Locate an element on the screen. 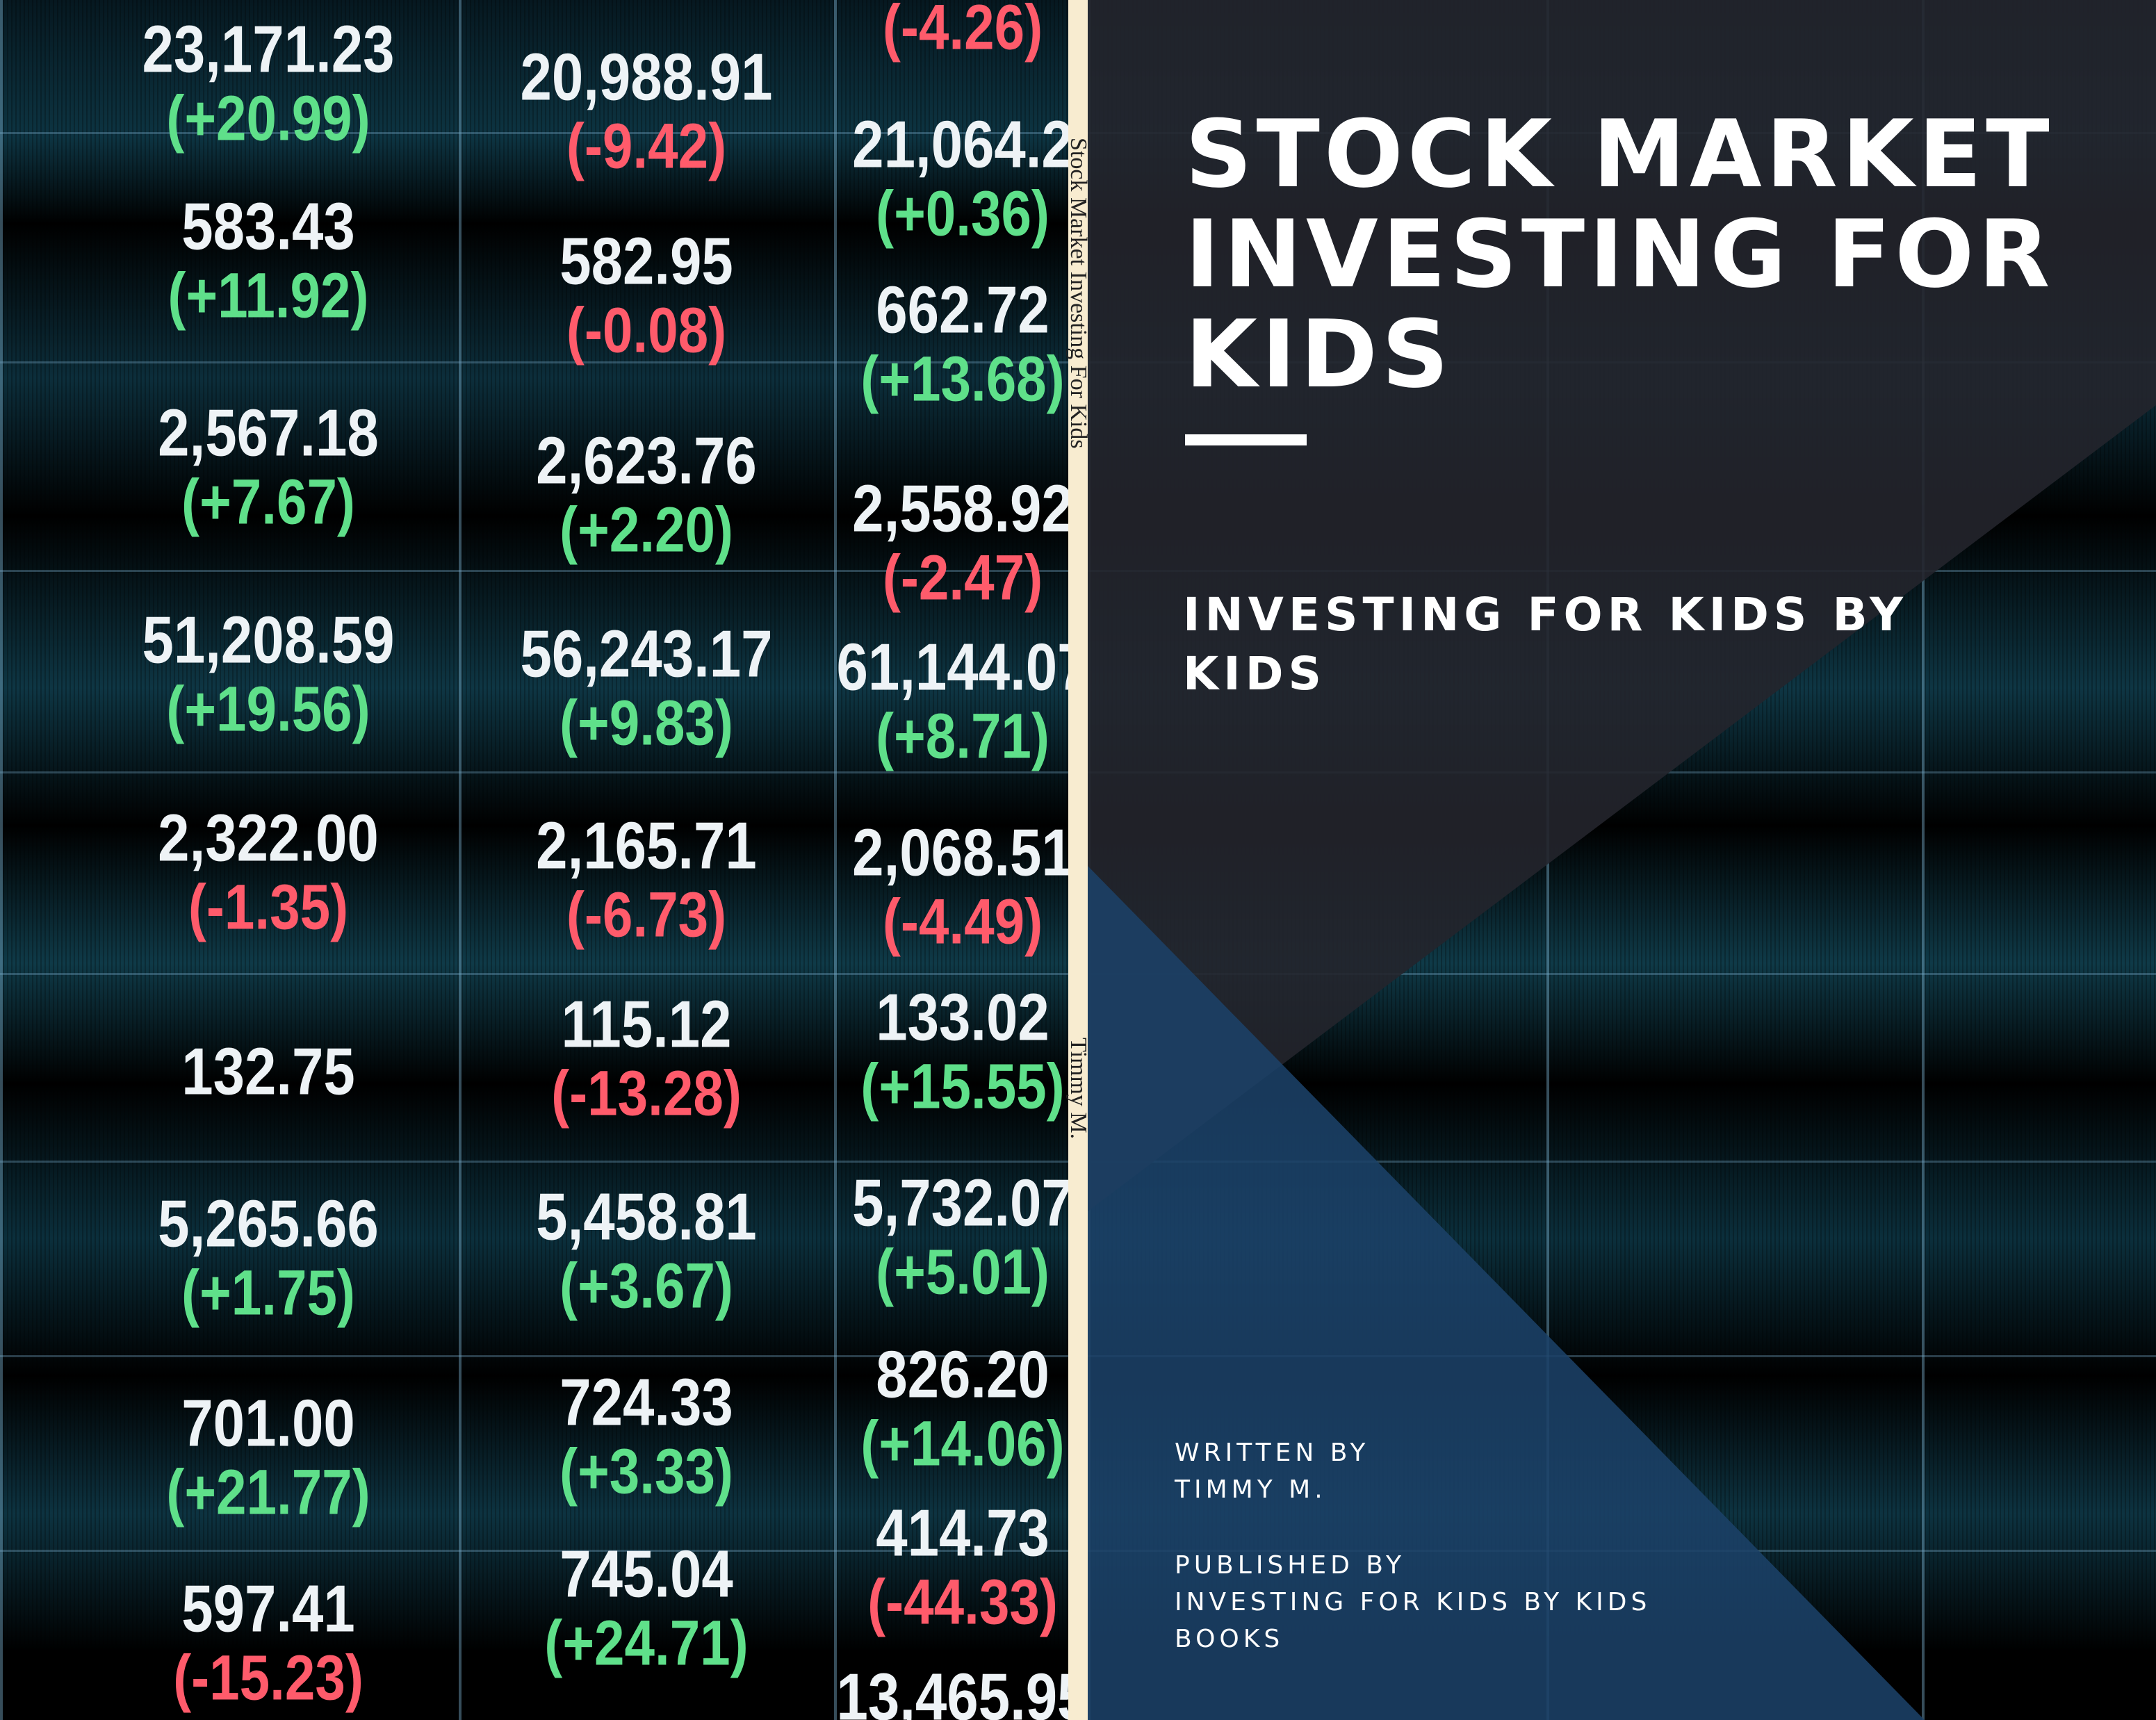 The height and width of the screenshot is (1720, 2156). price-value: 20,988.91 is located at coordinates (646, 77).